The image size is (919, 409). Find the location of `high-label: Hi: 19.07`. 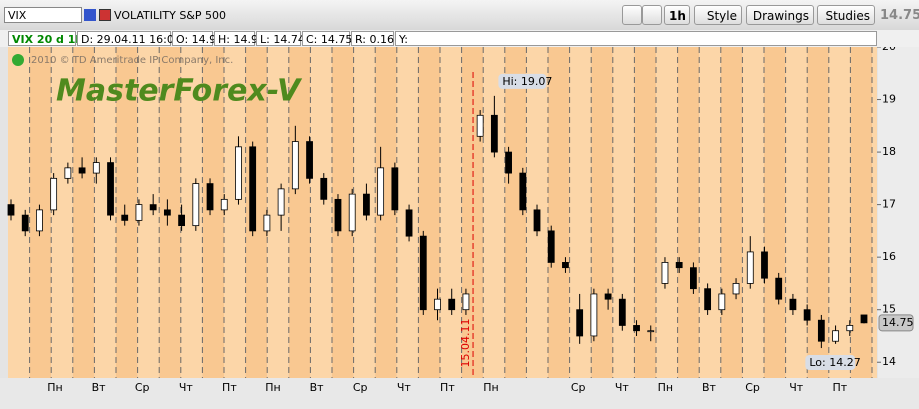

high-label: Hi: 19.07 is located at coordinates (527, 81).